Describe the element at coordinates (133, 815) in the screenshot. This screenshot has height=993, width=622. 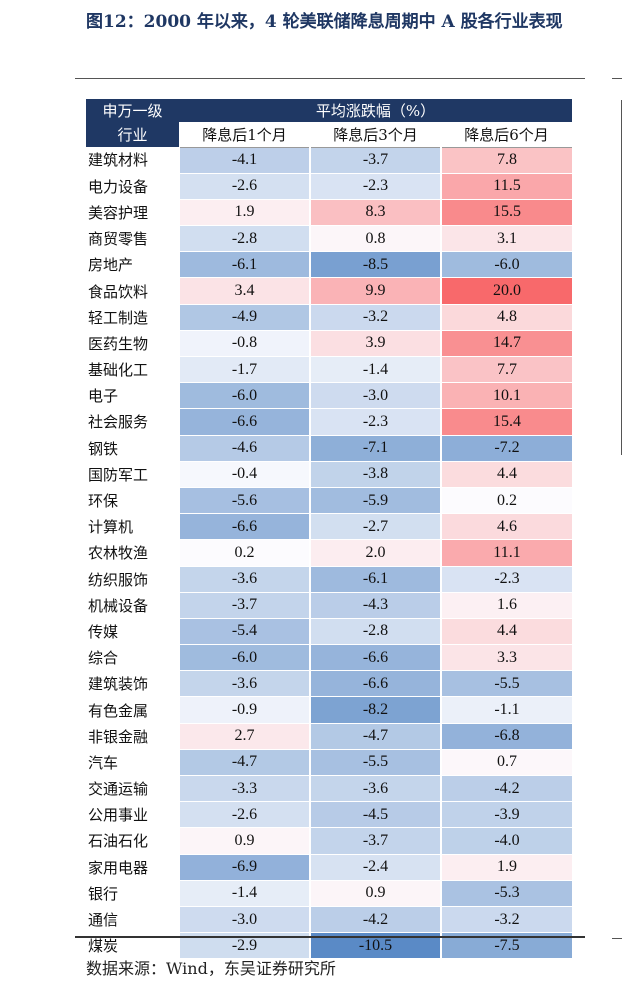
I see `industry-name: 公用事业` at that location.